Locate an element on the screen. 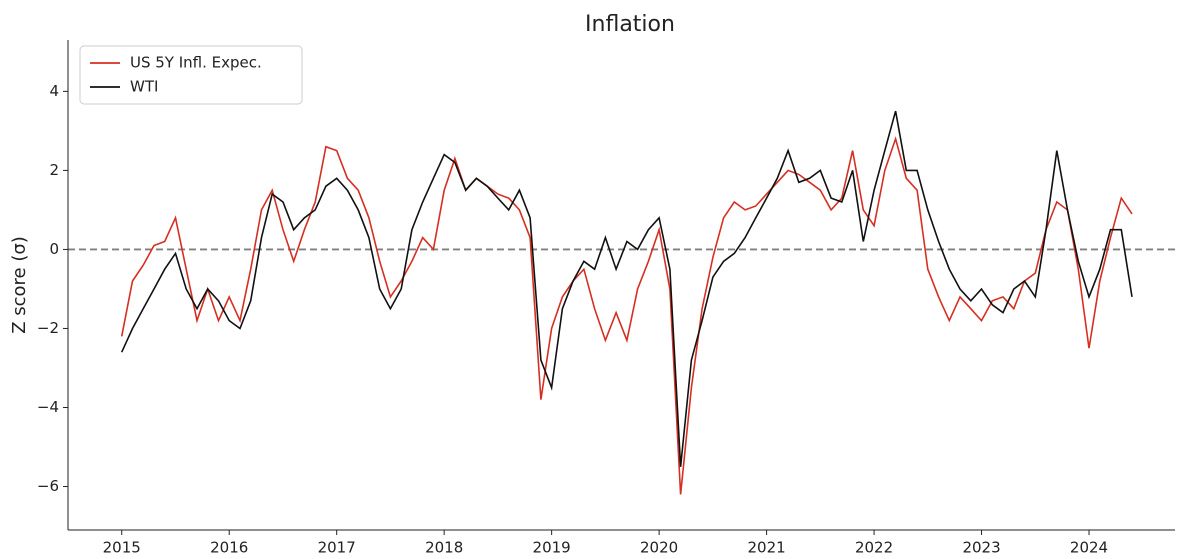 This screenshot has width=1186, height=559. x-tick-label: 2021 is located at coordinates (766, 548).